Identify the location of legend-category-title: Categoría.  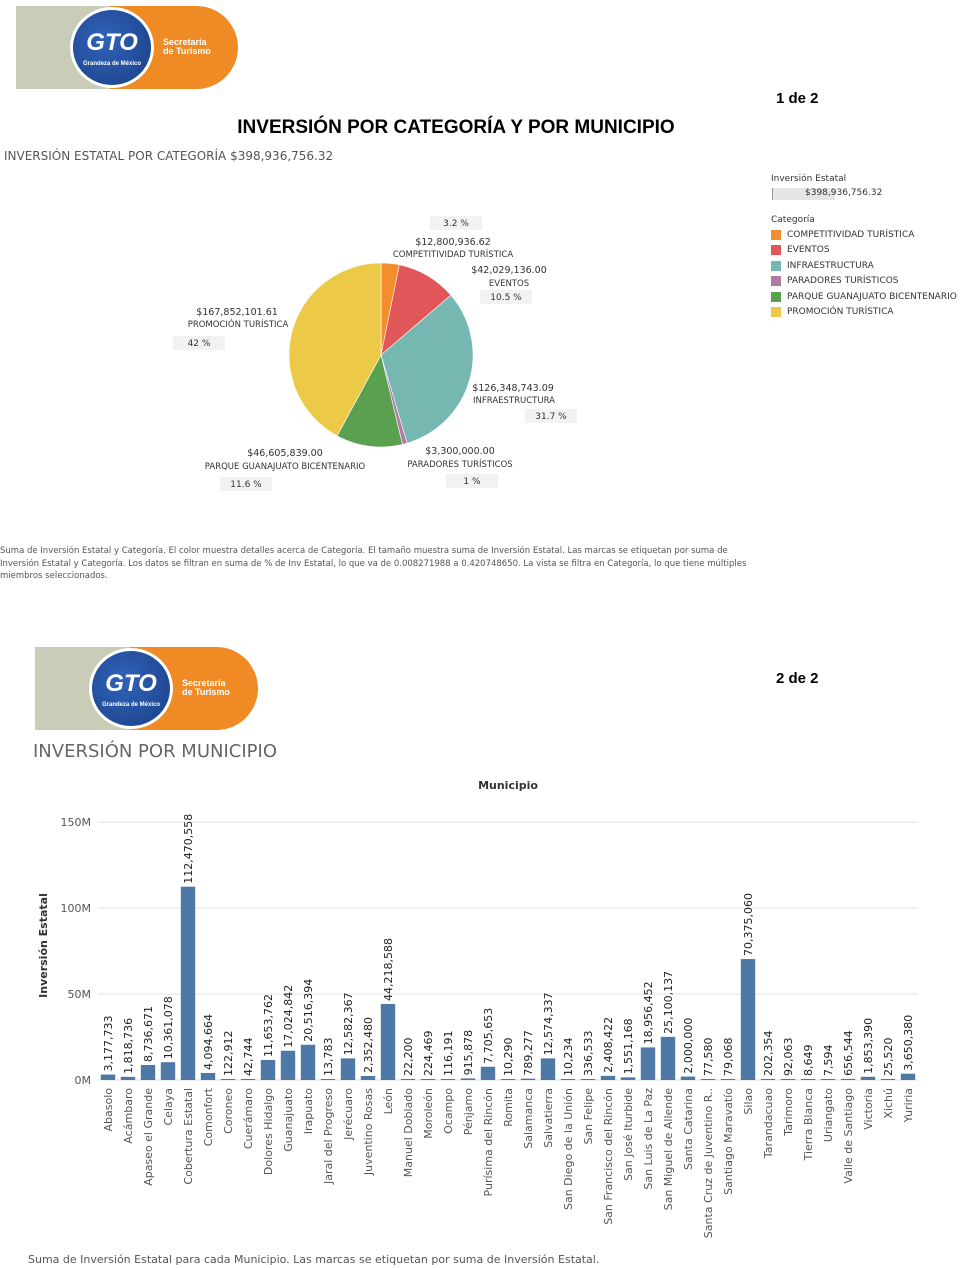
(793, 220).